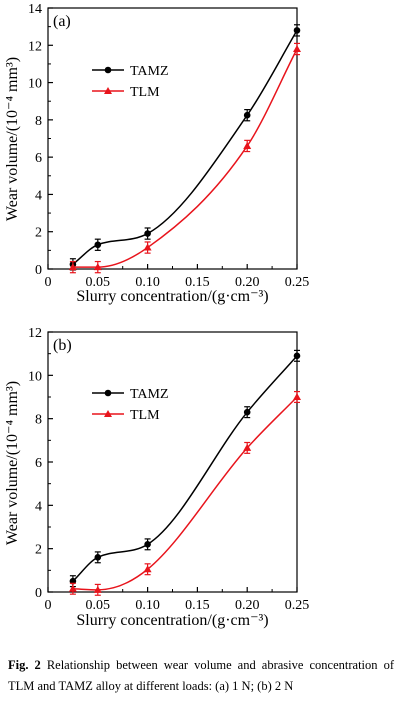  Describe the element at coordinates (62, 345) in the screenshot. I see `panel-label: (b)` at that location.